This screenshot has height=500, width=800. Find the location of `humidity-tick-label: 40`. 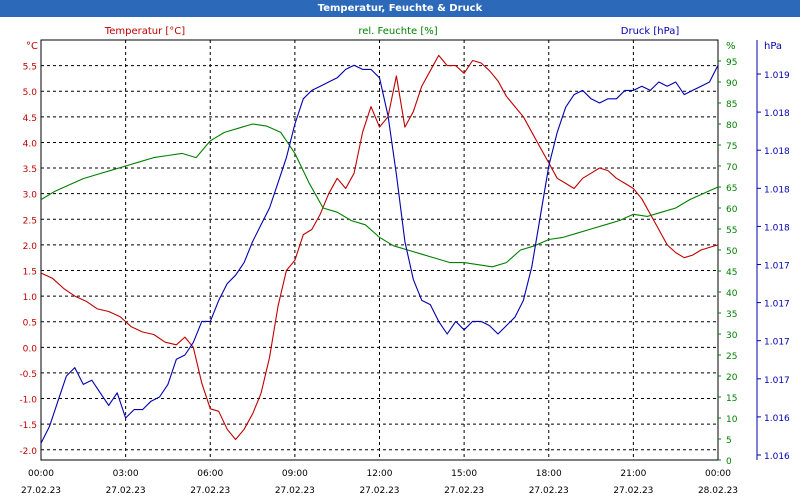

humidity-tick-label: 40 is located at coordinates (732, 294).